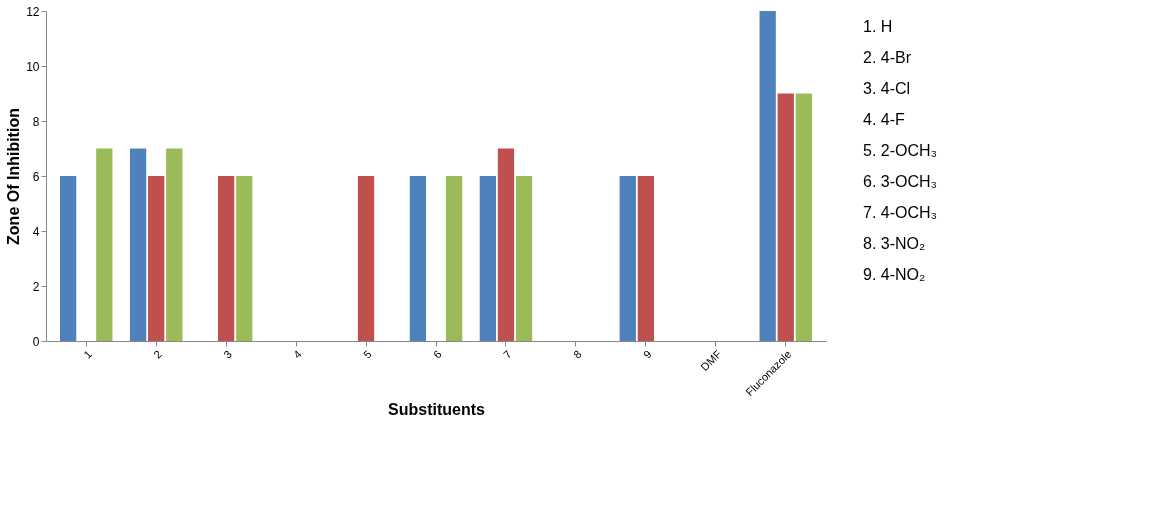 This screenshot has height=531, width=1169. I want to click on x-tick-label: 4, so click(297, 354).